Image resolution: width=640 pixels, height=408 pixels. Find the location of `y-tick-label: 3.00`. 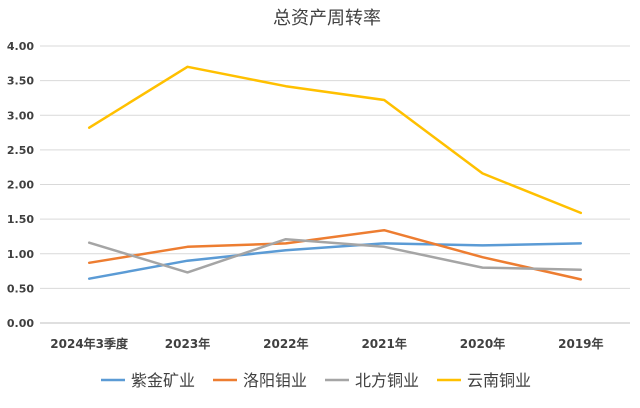

y-tick-label: 3.00 is located at coordinates (20, 115).